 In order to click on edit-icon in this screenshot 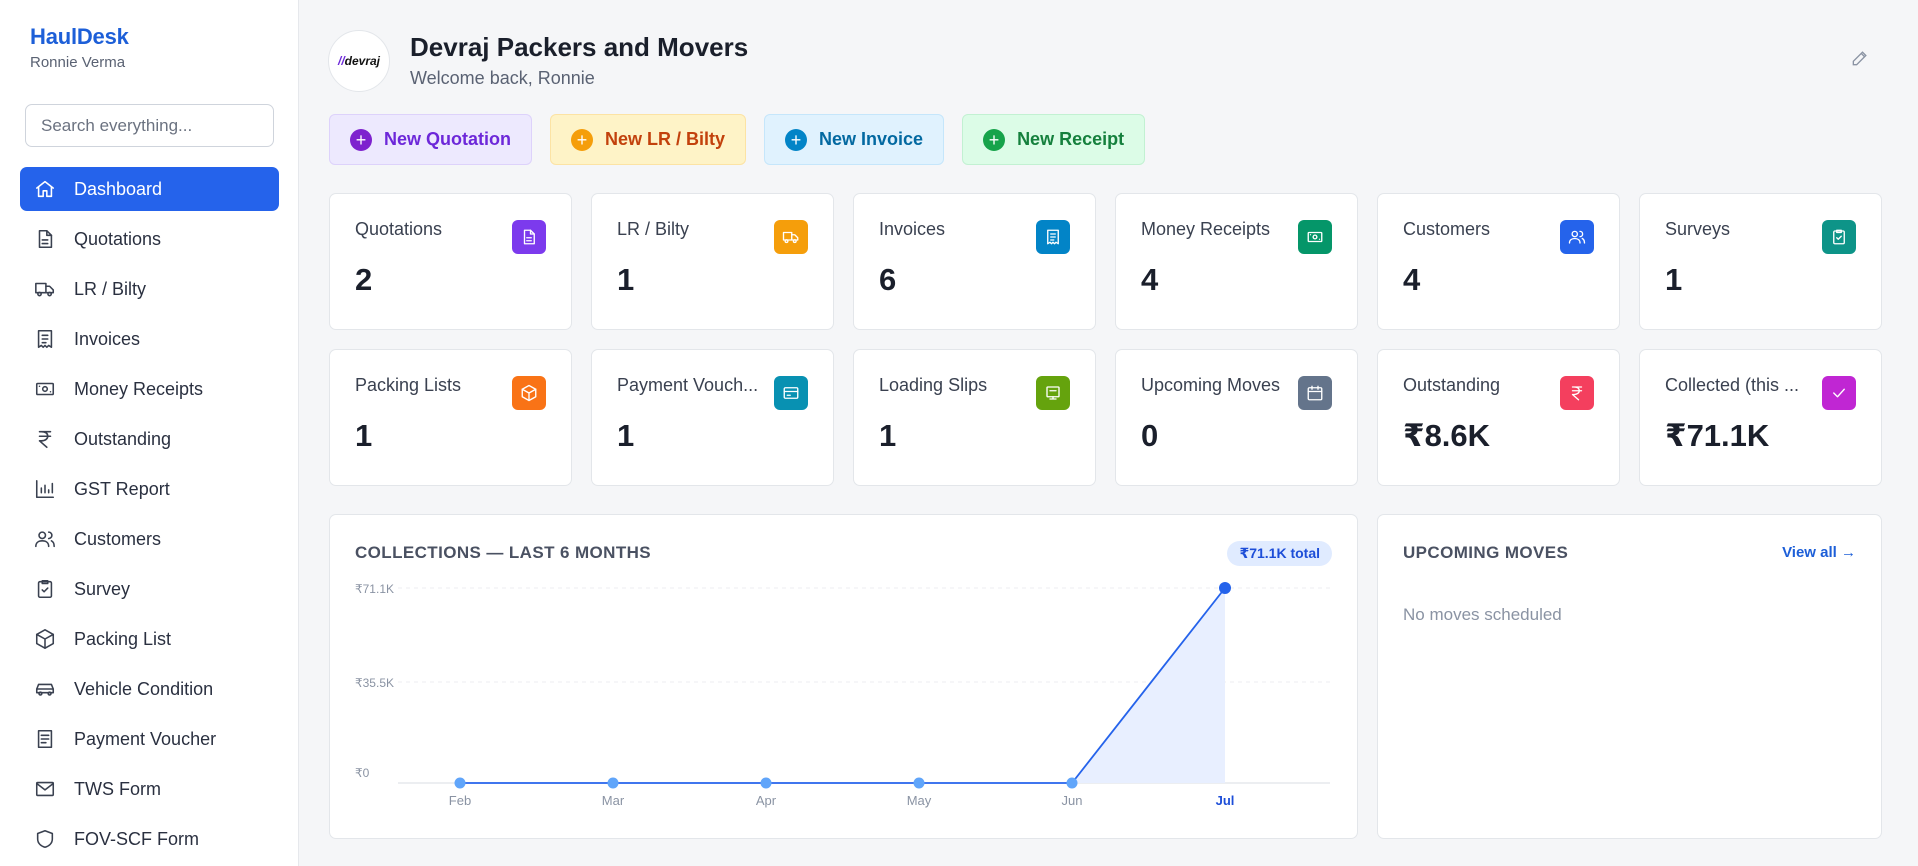, I will do `click(1861, 59)`.